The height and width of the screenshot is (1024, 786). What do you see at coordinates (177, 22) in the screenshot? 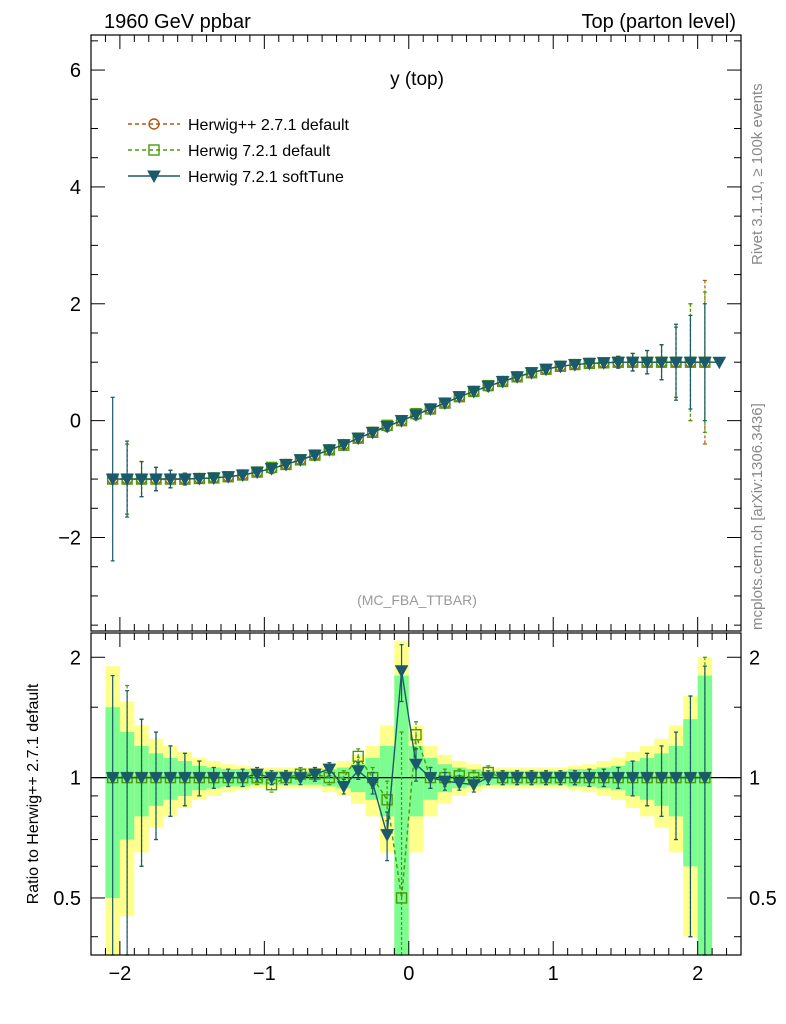
I see `header-energy: 1960 GeV ppbar` at bounding box center [177, 22].